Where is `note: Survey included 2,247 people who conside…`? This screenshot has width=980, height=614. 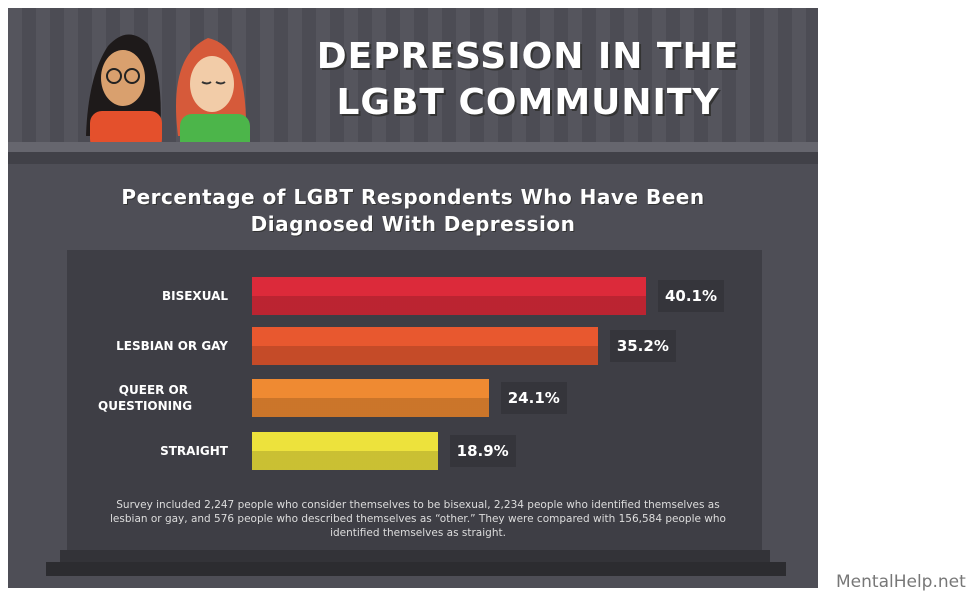
note: Survey included 2,247 people who conside… is located at coordinates (418, 519).